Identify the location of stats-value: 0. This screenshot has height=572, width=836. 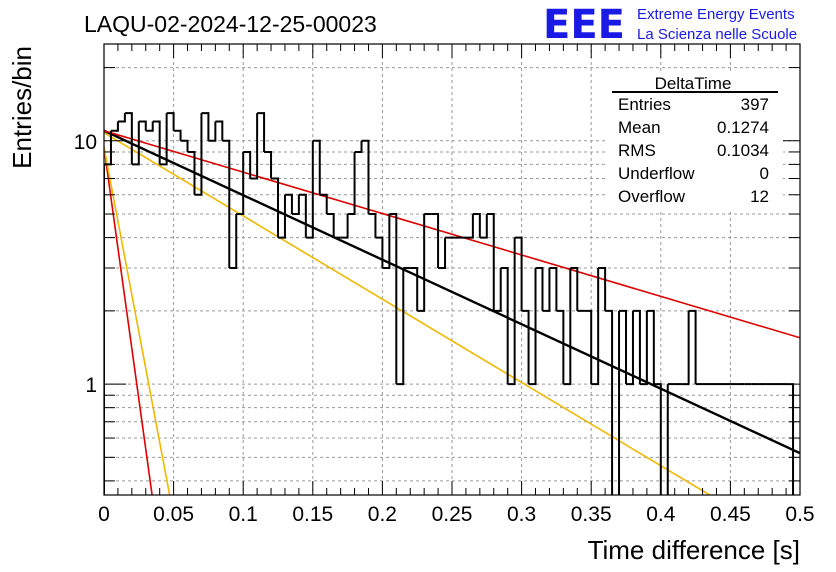
(764, 173).